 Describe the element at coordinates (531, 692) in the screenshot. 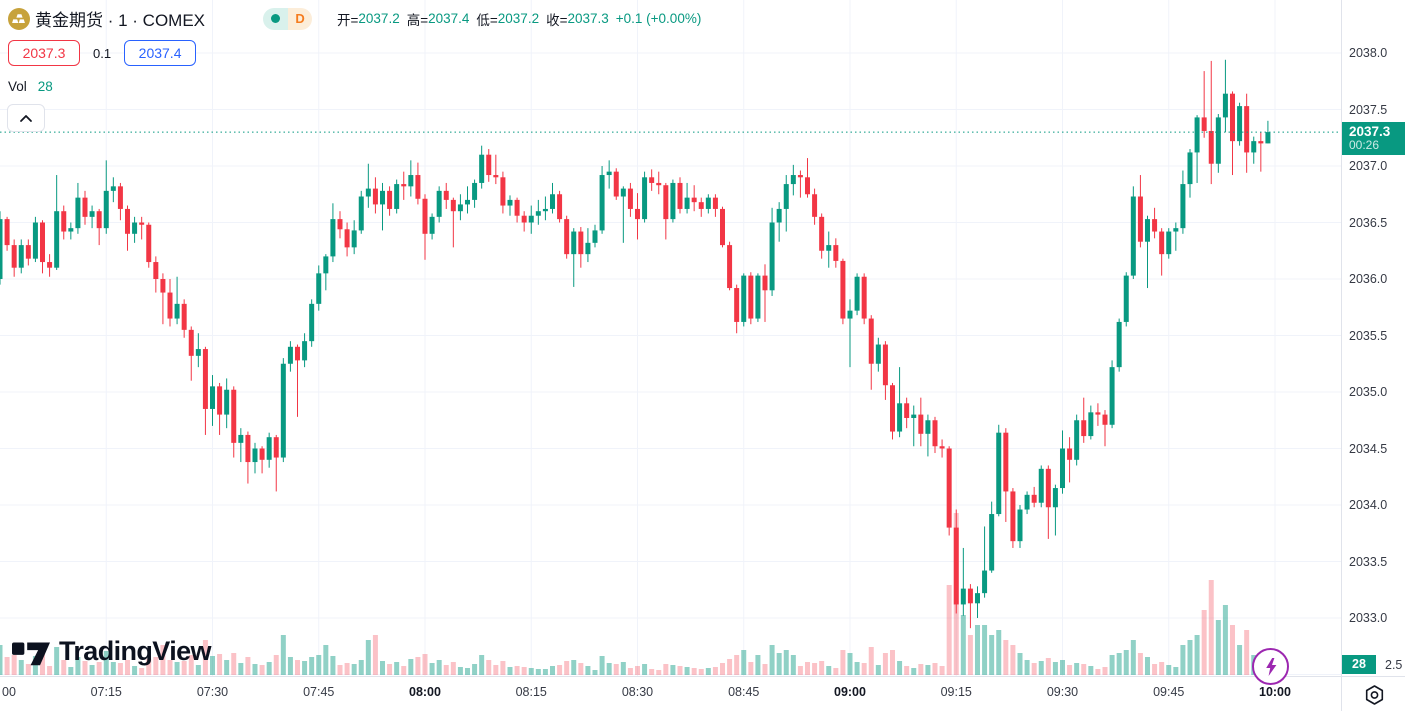

I see `time-tick-label: 08:15` at that location.